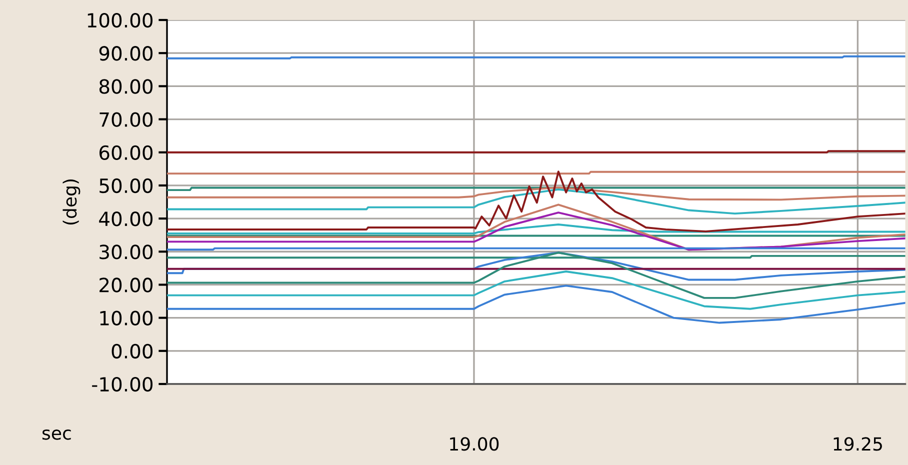 The width and height of the screenshot is (908, 465). Describe the element at coordinates (474, 444) in the screenshot. I see `x-tick-label: 19.00` at that location.